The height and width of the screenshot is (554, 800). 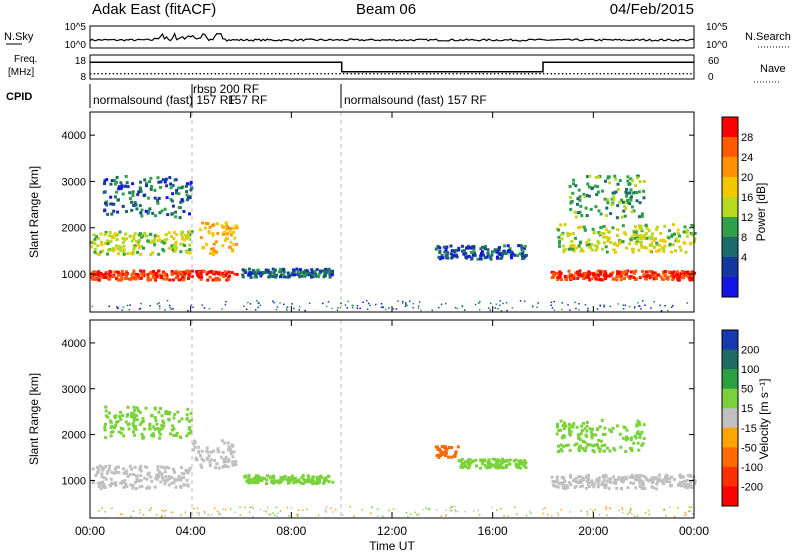 What do you see at coordinates (730, 227) in the screenshot?
I see `power-colorbar-swatch` at bounding box center [730, 227].